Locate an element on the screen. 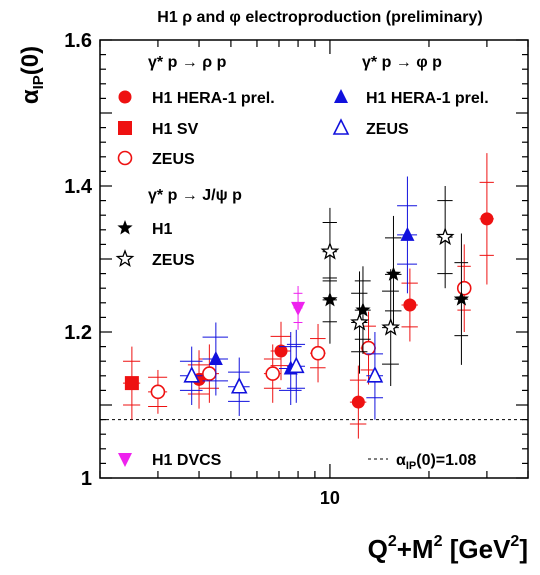 This screenshot has height=575, width=540. x-tick-label: 10 is located at coordinates (330, 498).